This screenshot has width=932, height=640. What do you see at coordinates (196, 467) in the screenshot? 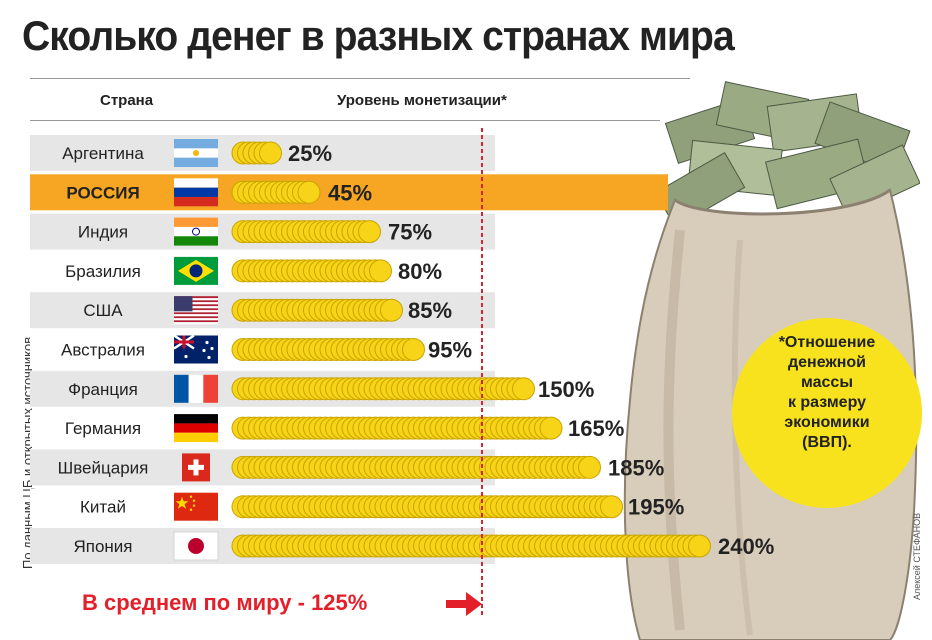
I see `switzerland-flag` at bounding box center [196, 467].